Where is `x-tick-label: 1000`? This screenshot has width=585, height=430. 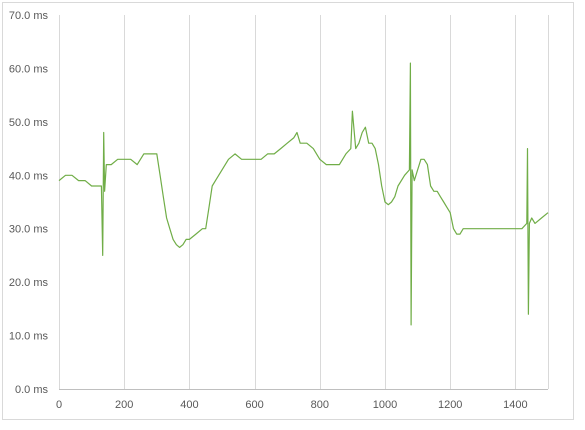
x-tick-label: 1000 is located at coordinates (385, 405).